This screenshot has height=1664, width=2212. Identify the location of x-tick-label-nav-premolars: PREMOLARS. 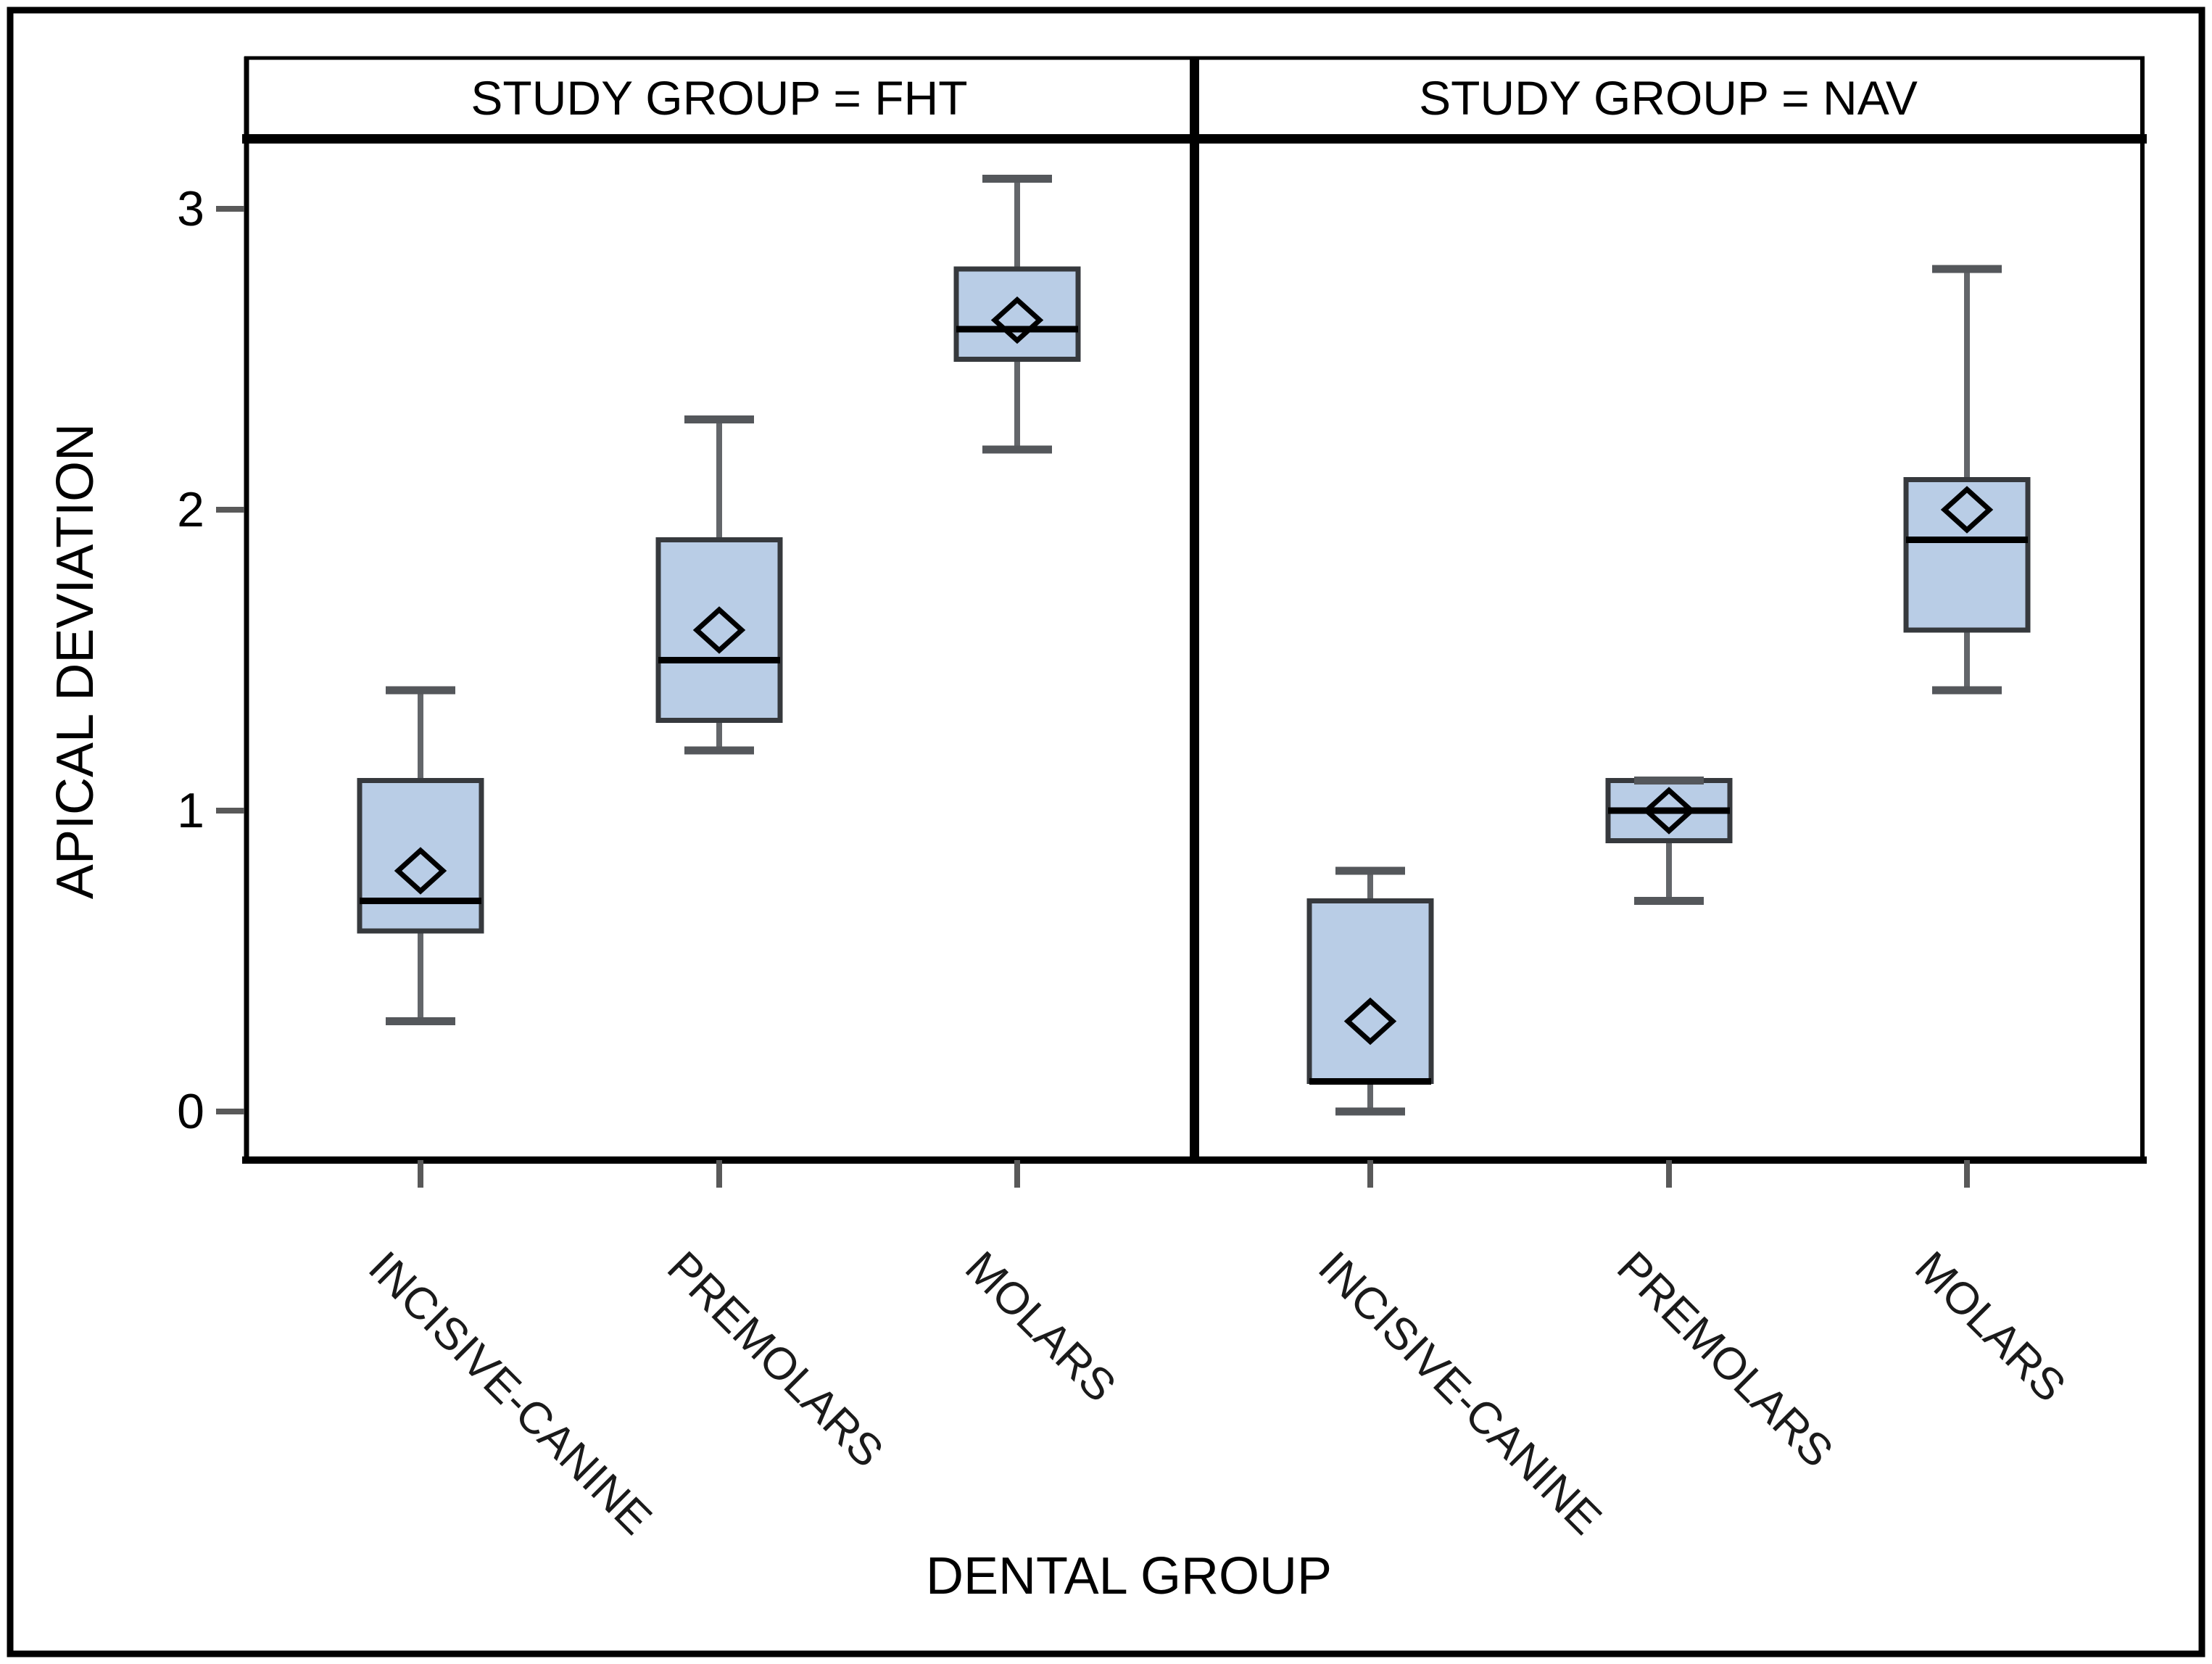
(1724, 1359).